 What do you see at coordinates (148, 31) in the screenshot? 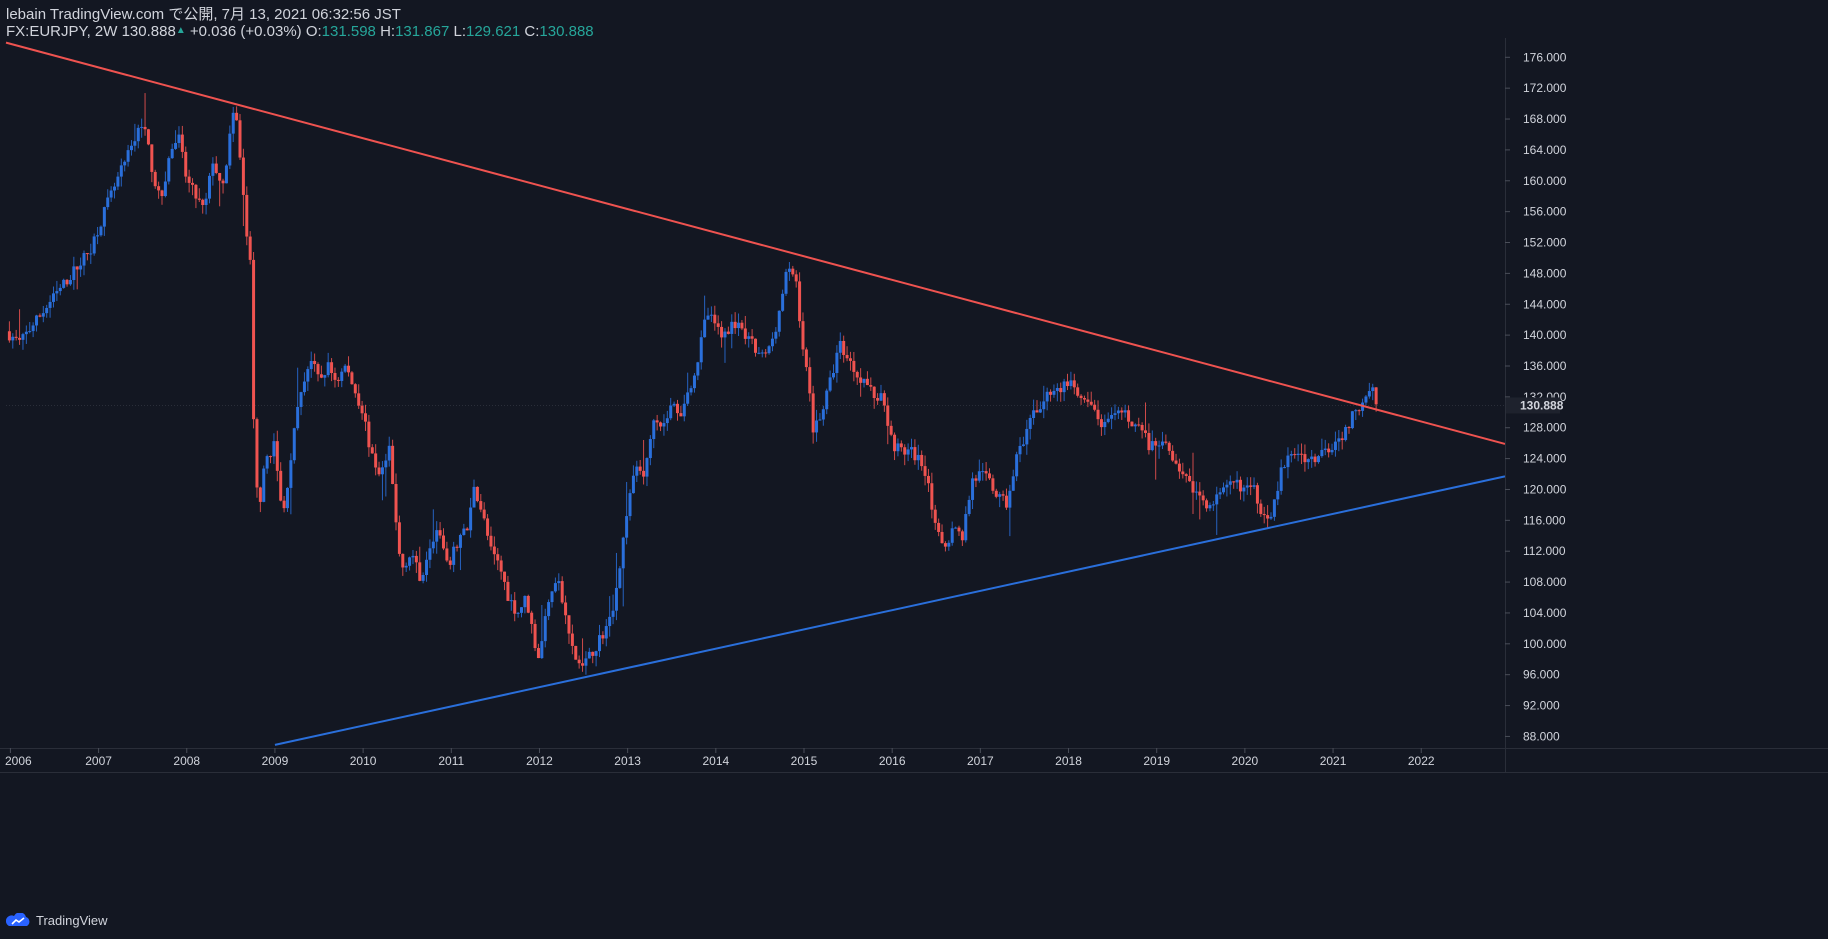
I see `last-price: 130.888` at bounding box center [148, 31].